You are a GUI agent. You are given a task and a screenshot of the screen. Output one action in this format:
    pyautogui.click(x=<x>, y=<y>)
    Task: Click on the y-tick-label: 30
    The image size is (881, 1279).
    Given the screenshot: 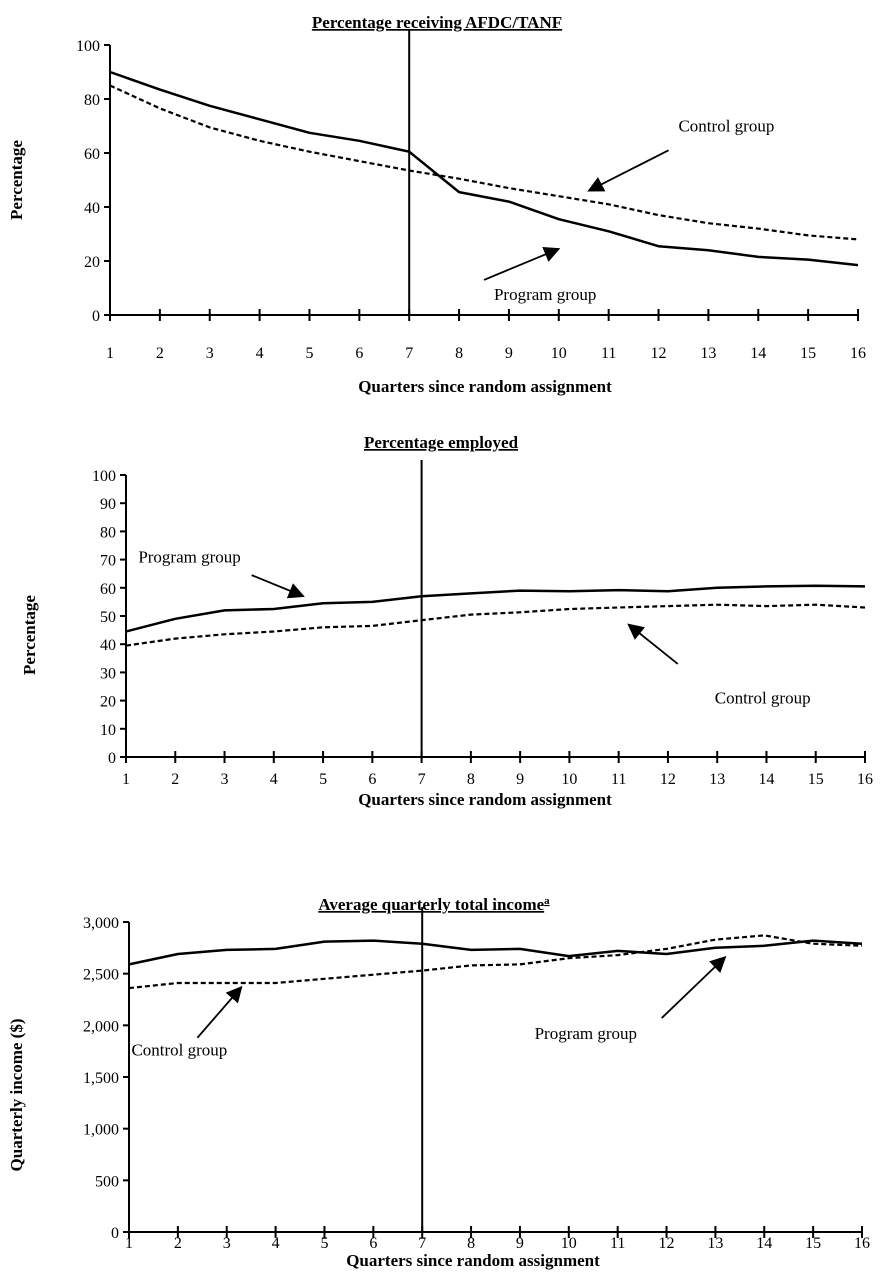 What is the action you would take?
    pyautogui.click(x=108, y=673)
    